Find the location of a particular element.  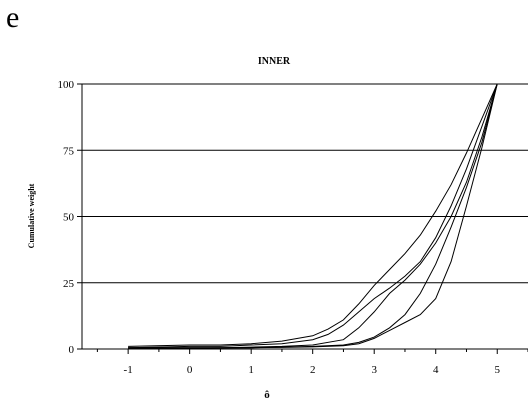

y-tick-label-25: 25 is located at coordinates (69, 284).